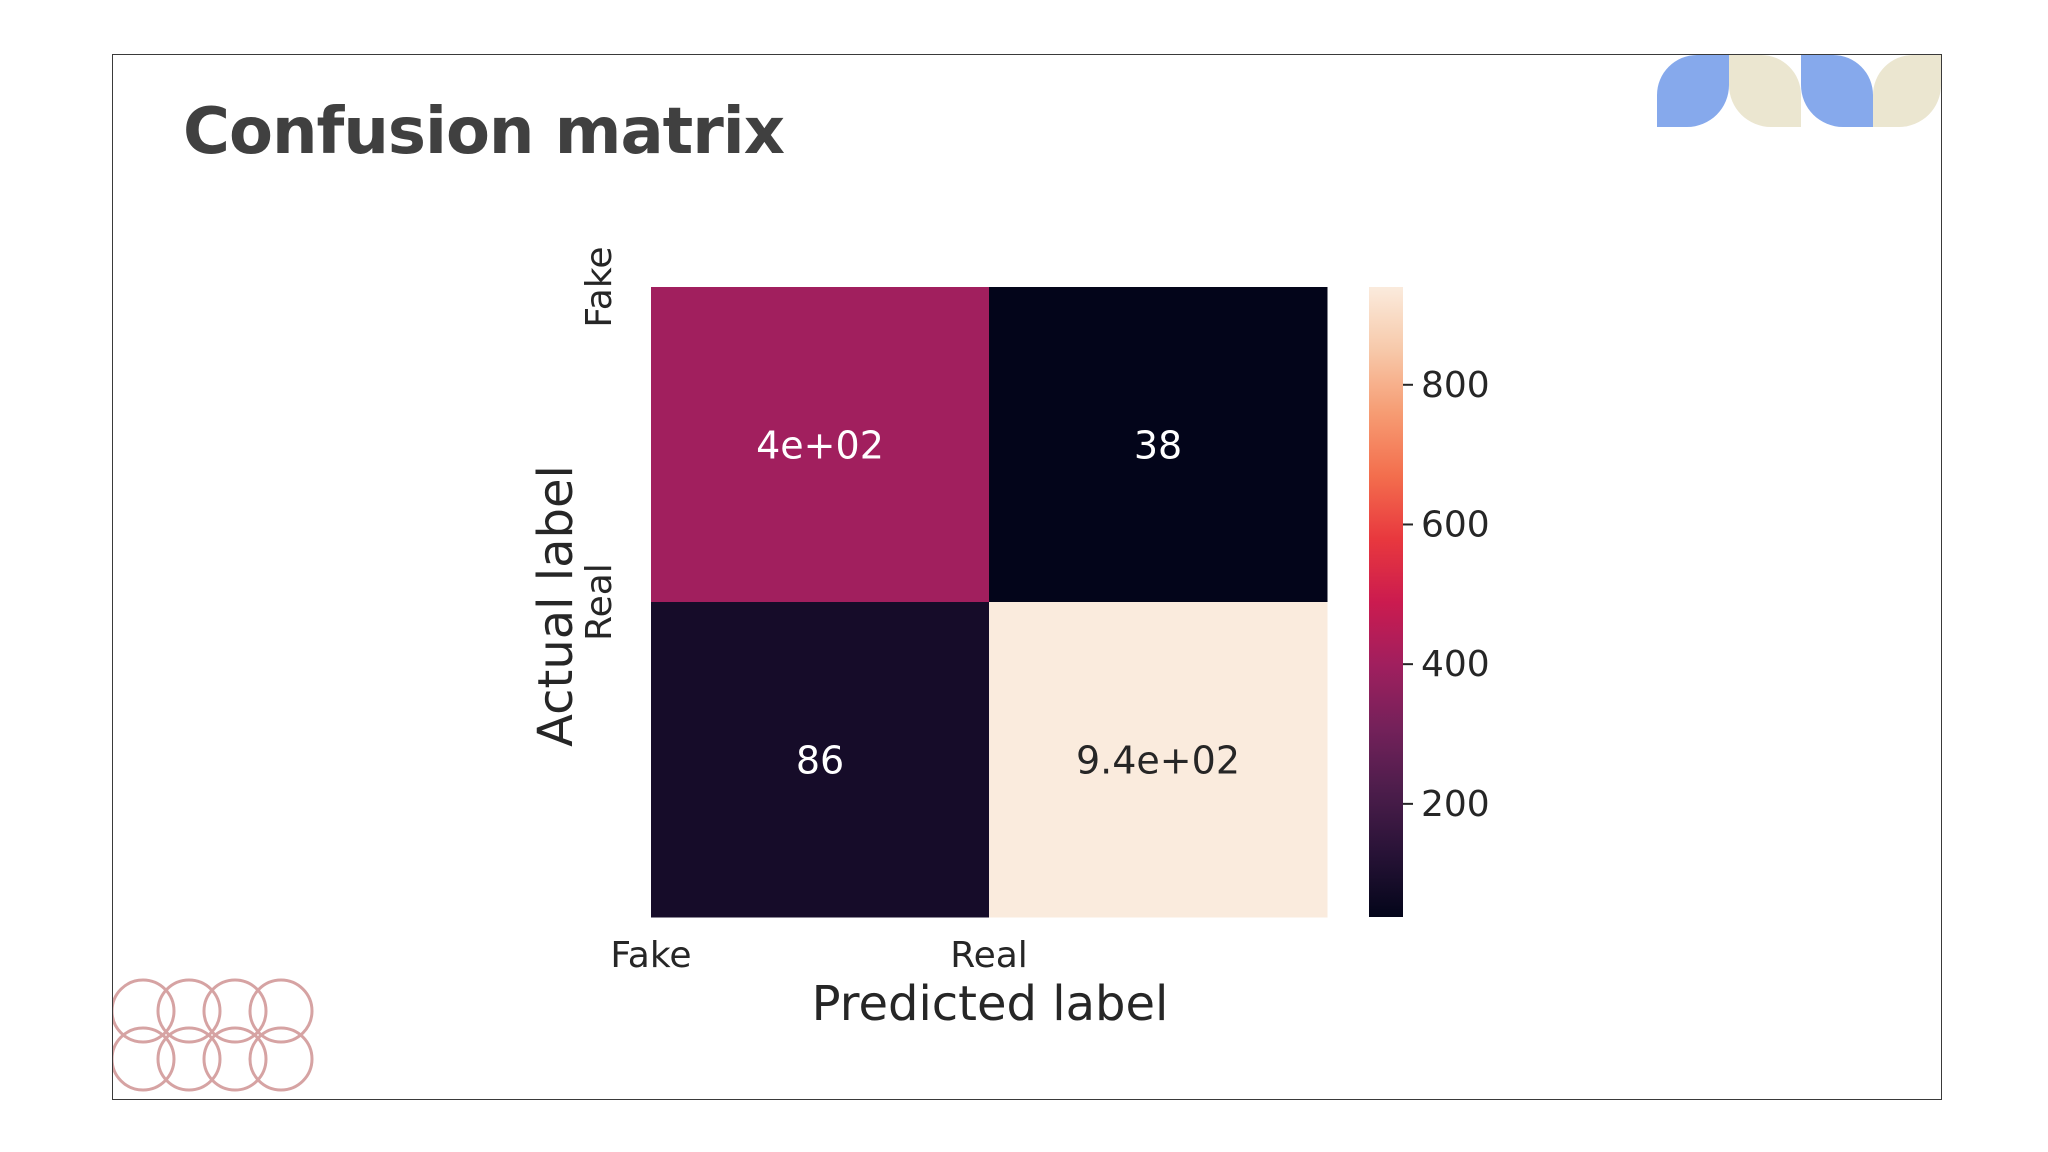 The image size is (2048, 1152). What do you see at coordinates (1455, 804) in the screenshot?
I see `colorbar-tick-label: 200` at bounding box center [1455, 804].